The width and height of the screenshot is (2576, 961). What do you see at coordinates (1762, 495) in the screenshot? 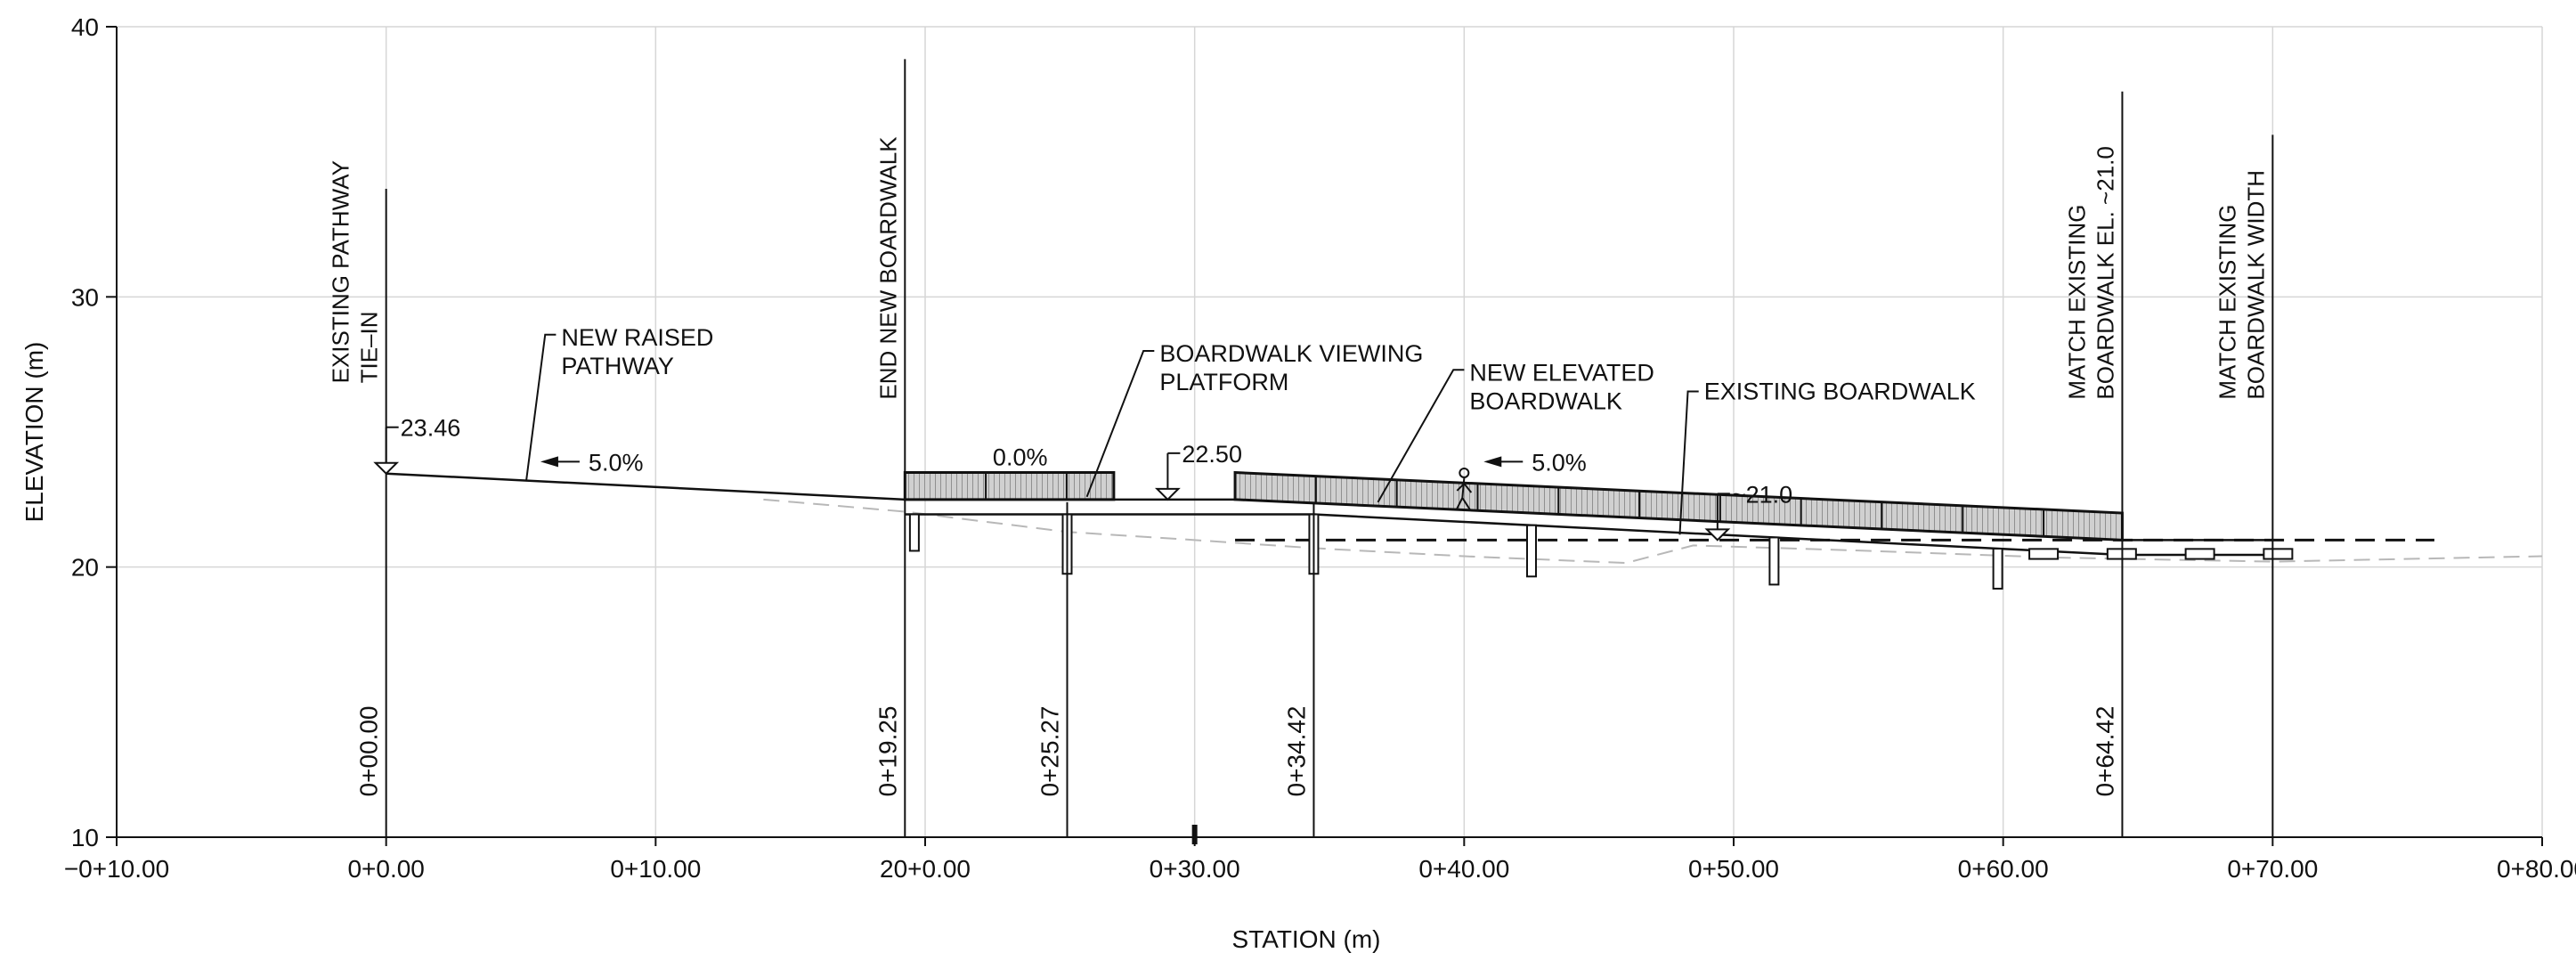
I see `elevation-label: ~21.0` at bounding box center [1762, 495].